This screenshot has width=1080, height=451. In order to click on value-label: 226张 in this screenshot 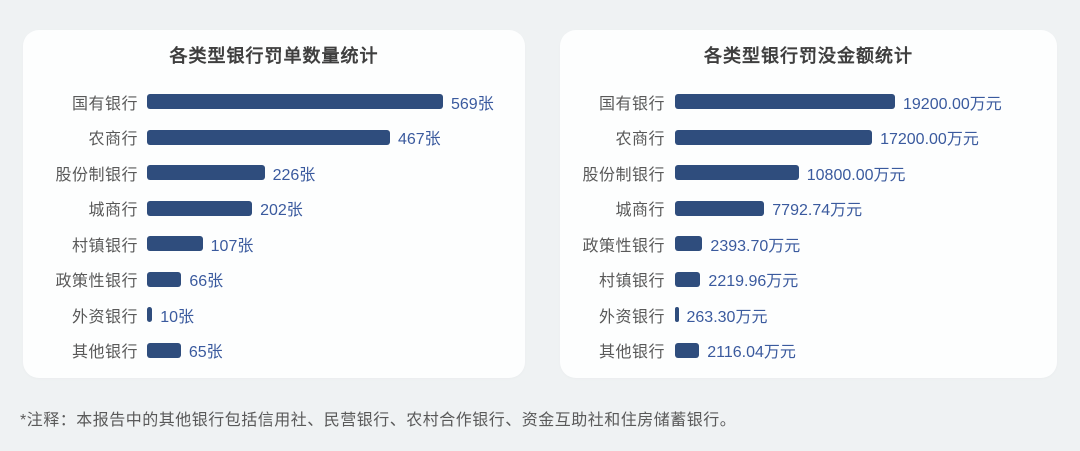, I will do `click(294, 175)`.